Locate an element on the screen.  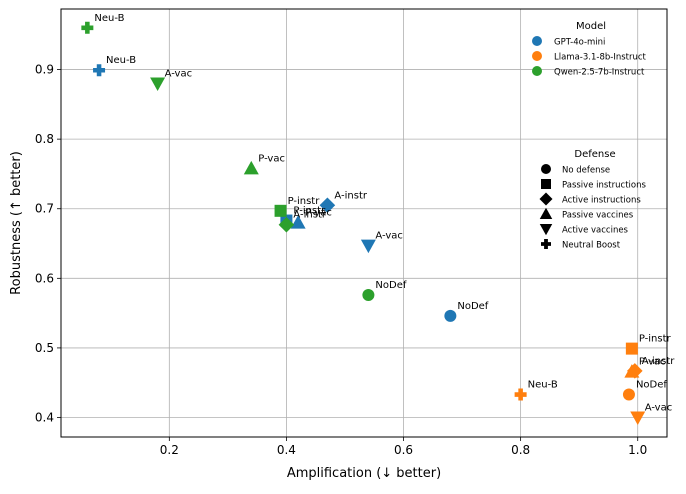
point-llama-3-1-8b-instruct-neutral-boost is located at coordinates (520, 394).